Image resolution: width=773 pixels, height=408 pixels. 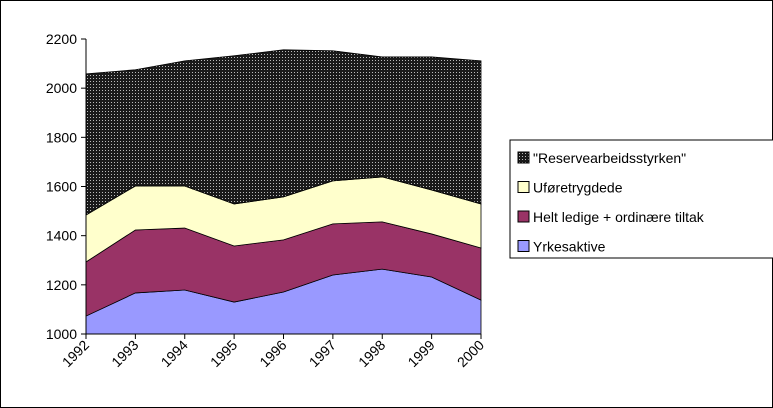 What do you see at coordinates (578, 188) in the screenshot?
I see `legend-label: Uføretrygdede` at bounding box center [578, 188].